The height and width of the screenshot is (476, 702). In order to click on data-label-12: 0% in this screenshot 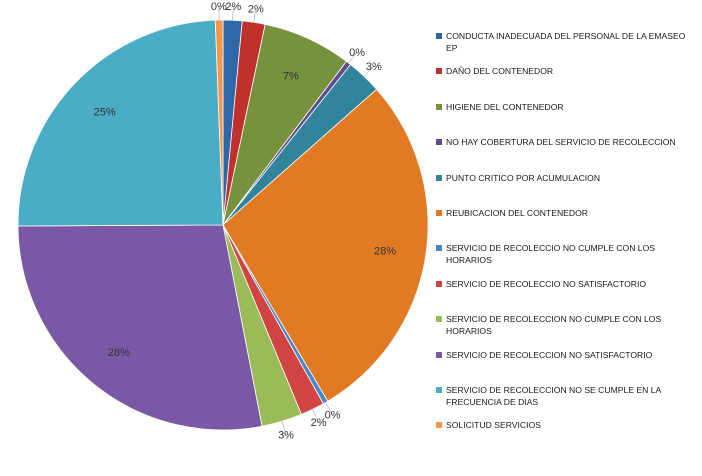, I will do `click(219, 7)`.